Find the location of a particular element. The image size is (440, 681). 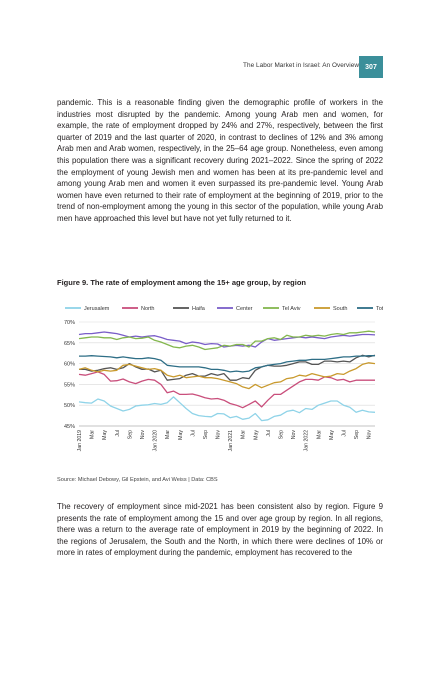

y-tick-label: 55% is located at coordinates (69, 385).